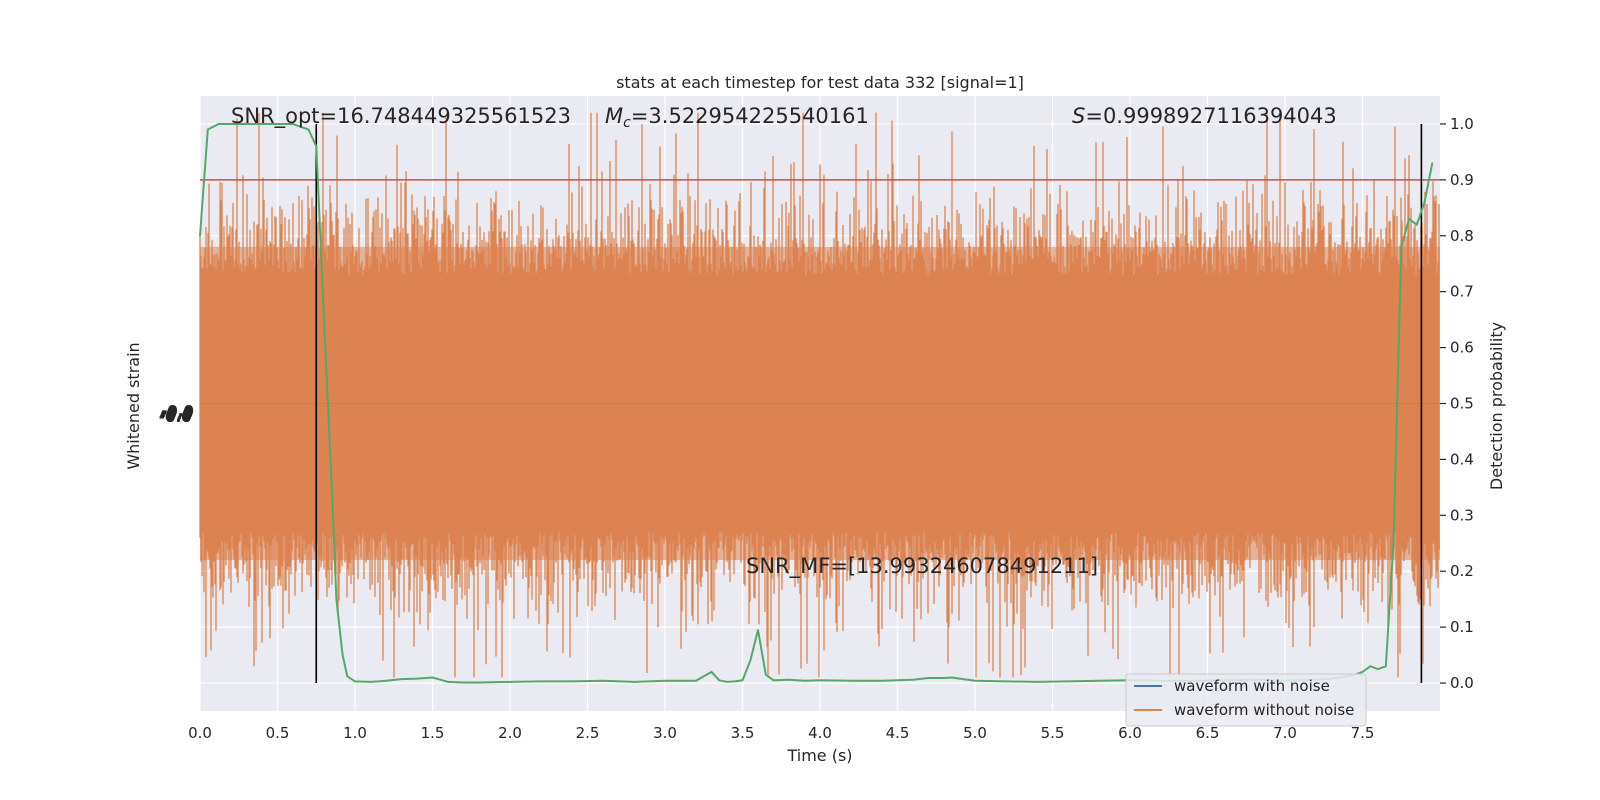  Describe the element at coordinates (1053, 733) in the screenshot. I see `x-tick-label: 5.5` at that location.